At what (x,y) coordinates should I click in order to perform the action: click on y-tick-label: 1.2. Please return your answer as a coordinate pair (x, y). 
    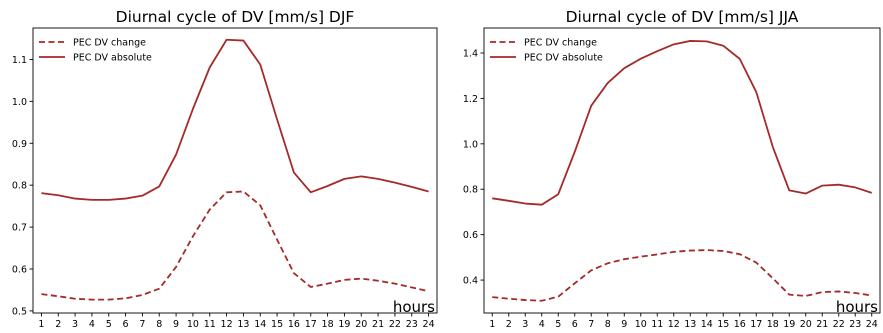
    Looking at the image, I should click on (470, 99).